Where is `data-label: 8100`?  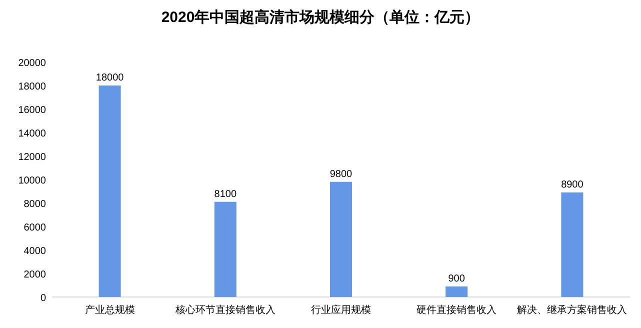 data-label: 8100 is located at coordinates (225, 194).